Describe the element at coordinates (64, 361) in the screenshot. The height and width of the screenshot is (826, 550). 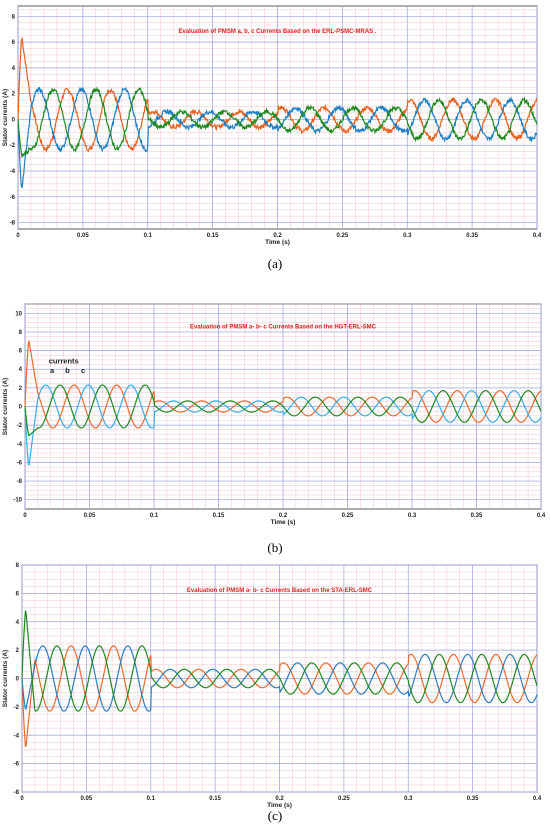
I see `annotation-heading: currents` at that location.